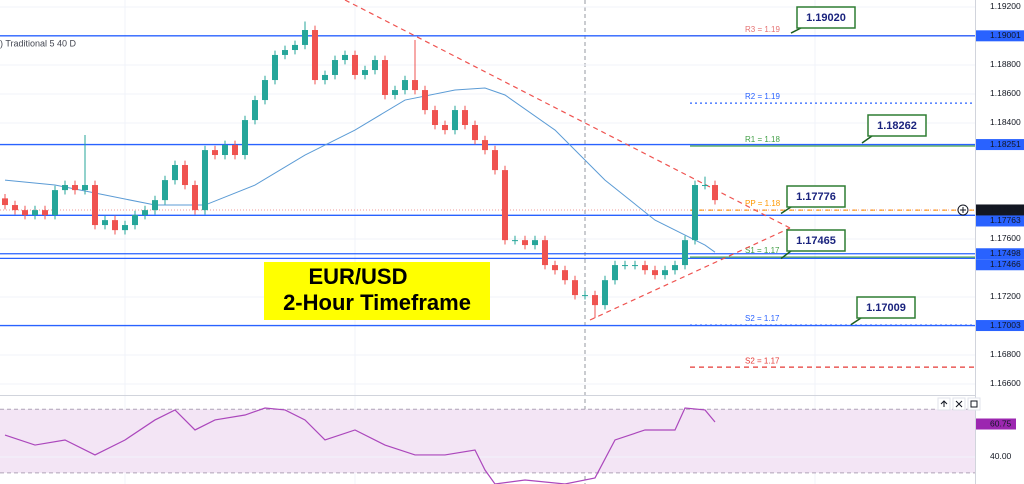 The height and width of the screenshot is (484, 1024). What do you see at coordinates (959, 404) in the screenshot?
I see `pane-buttons` at bounding box center [959, 404].